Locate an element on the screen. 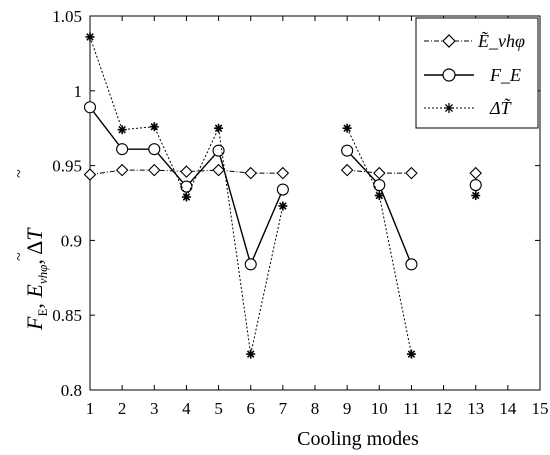  series-line-T is located at coordinates (379, 241).